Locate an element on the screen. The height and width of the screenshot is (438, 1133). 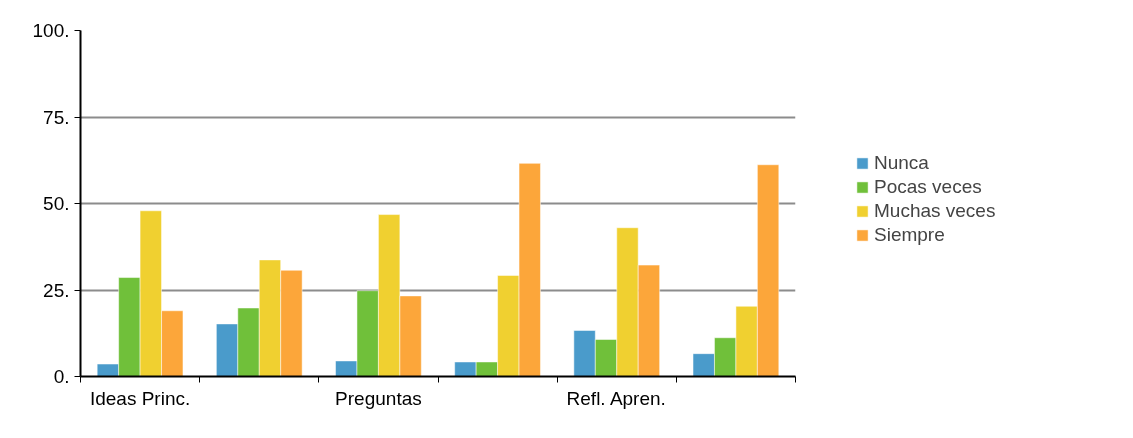
legend-label: Siempre is located at coordinates (909, 235).